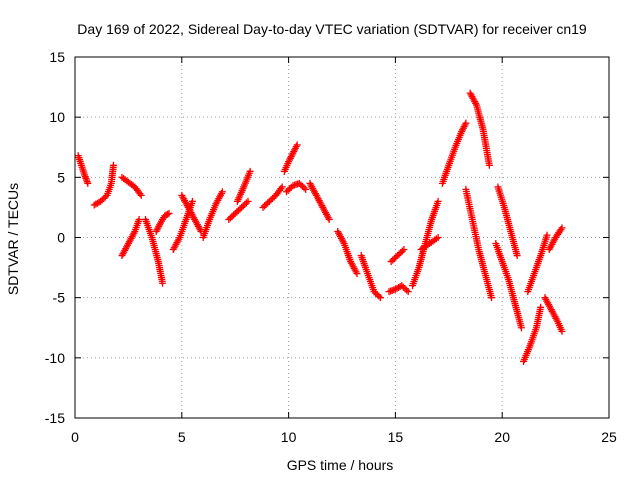  I want to click on x-tick-label: 25, so click(609, 437).